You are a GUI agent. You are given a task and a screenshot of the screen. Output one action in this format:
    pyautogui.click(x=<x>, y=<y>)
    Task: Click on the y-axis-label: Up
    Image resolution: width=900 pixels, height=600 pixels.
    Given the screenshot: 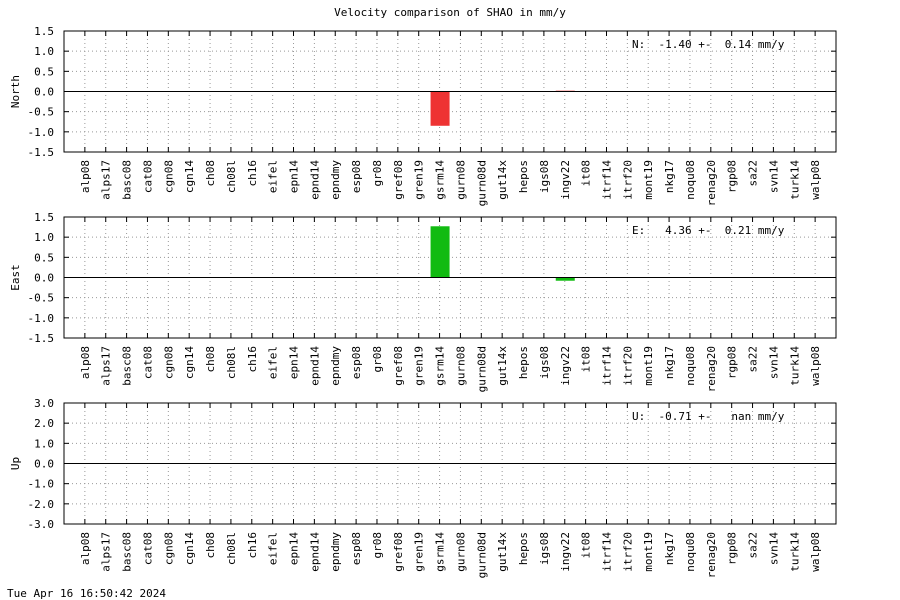 What is the action you would take?
    pyautogui.click(x=15, y=463)
    